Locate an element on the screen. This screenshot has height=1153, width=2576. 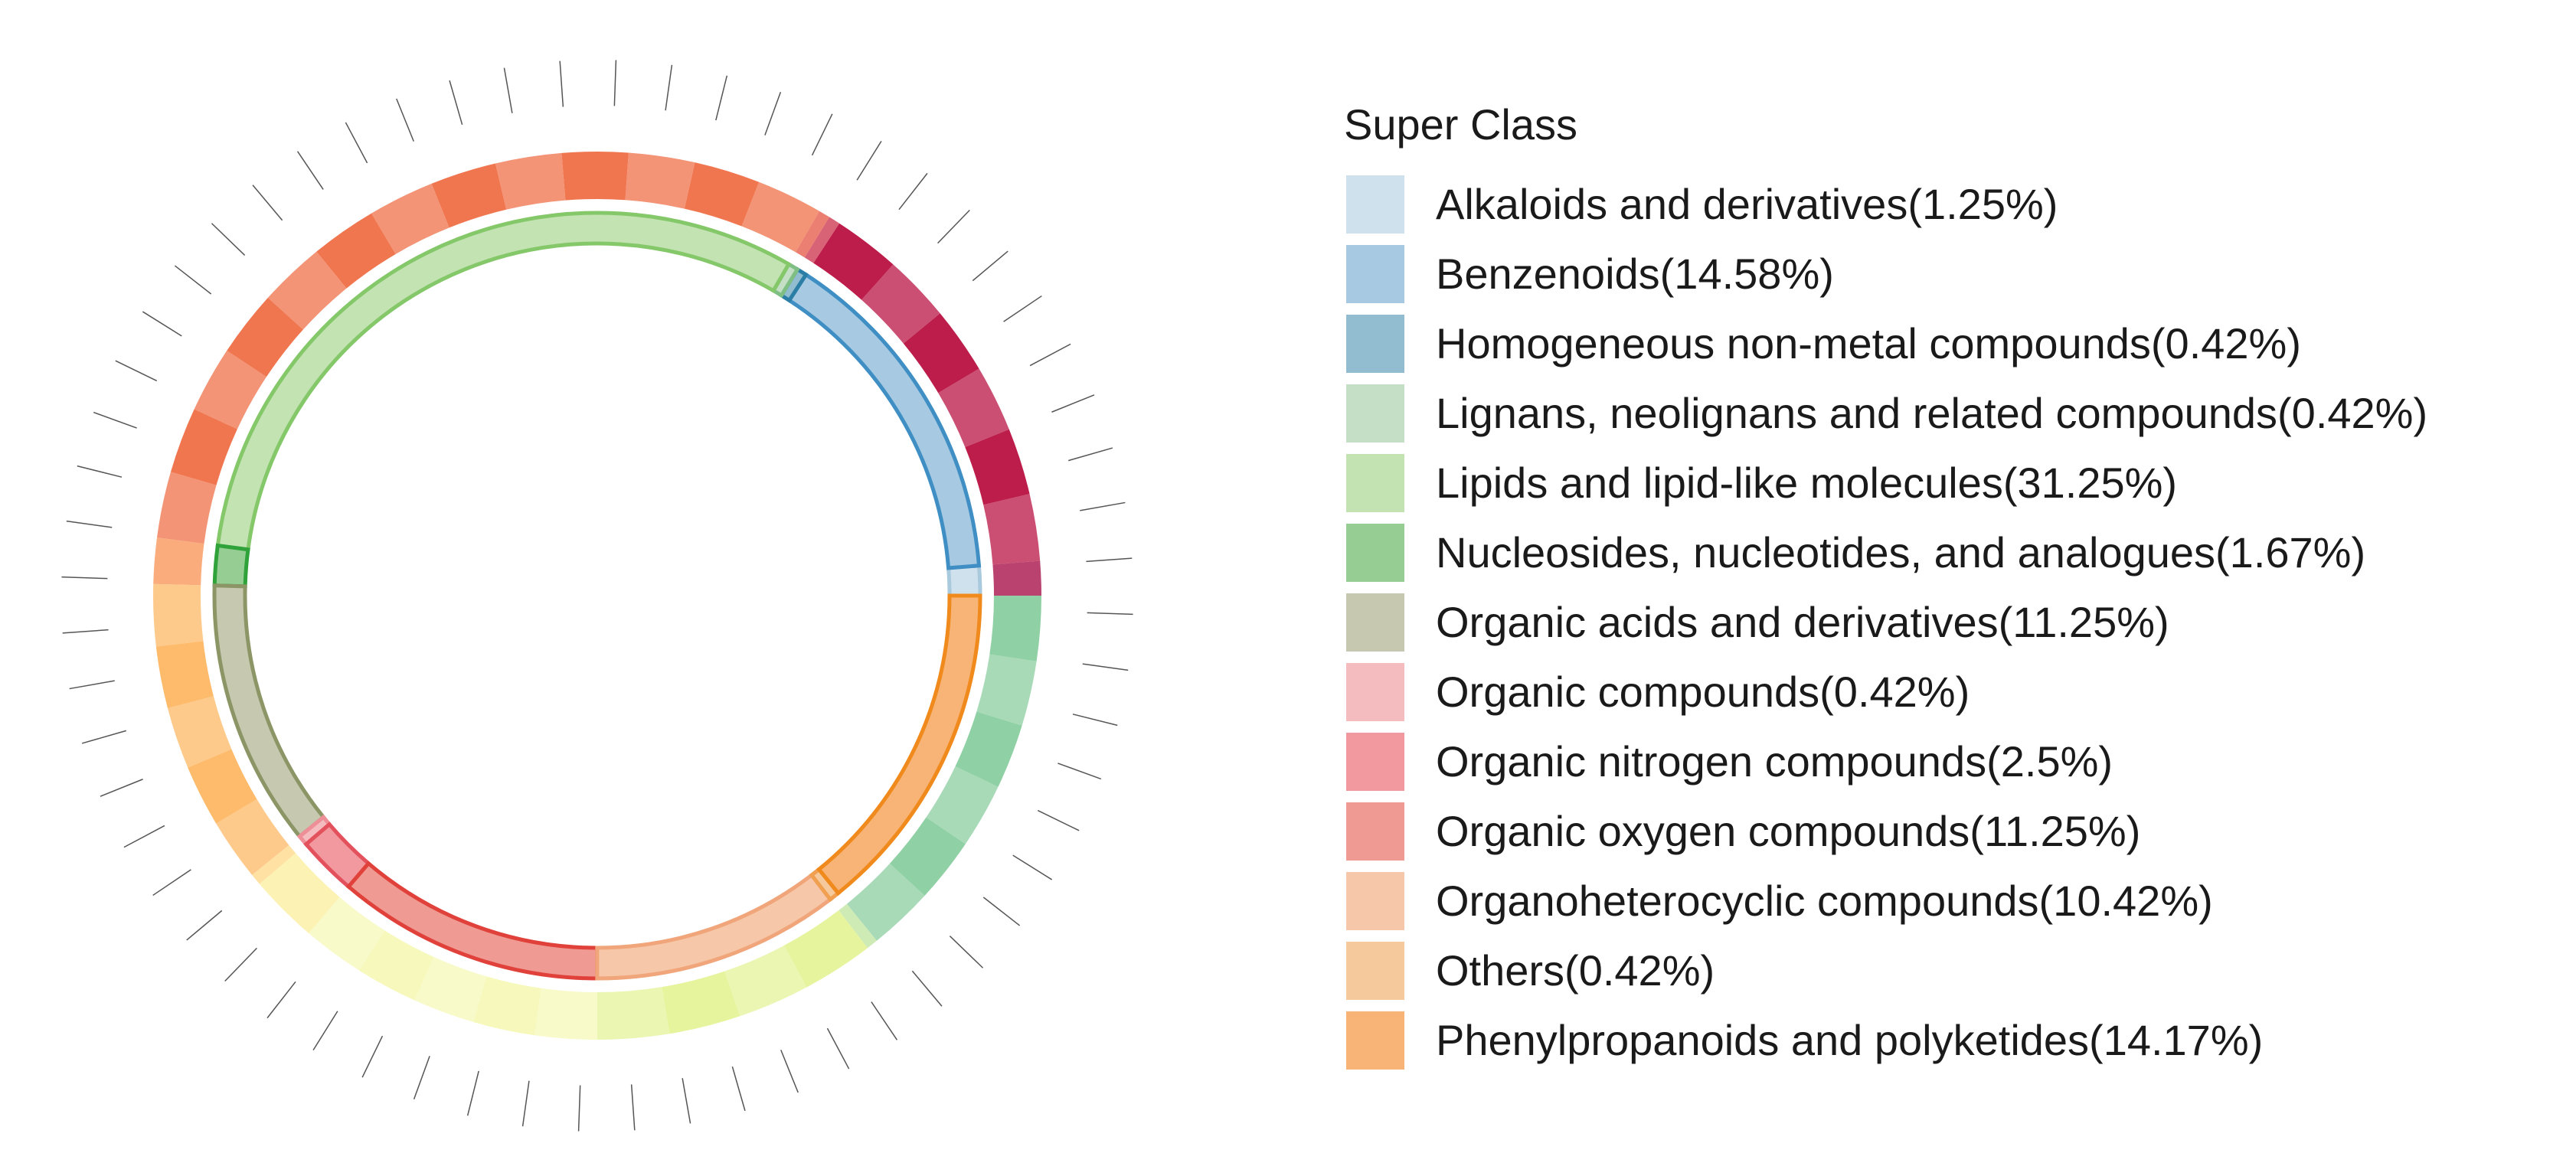
legend-item: Lipids and lipid-like molecules(31.25%) is located at coordinates (1885, 483).